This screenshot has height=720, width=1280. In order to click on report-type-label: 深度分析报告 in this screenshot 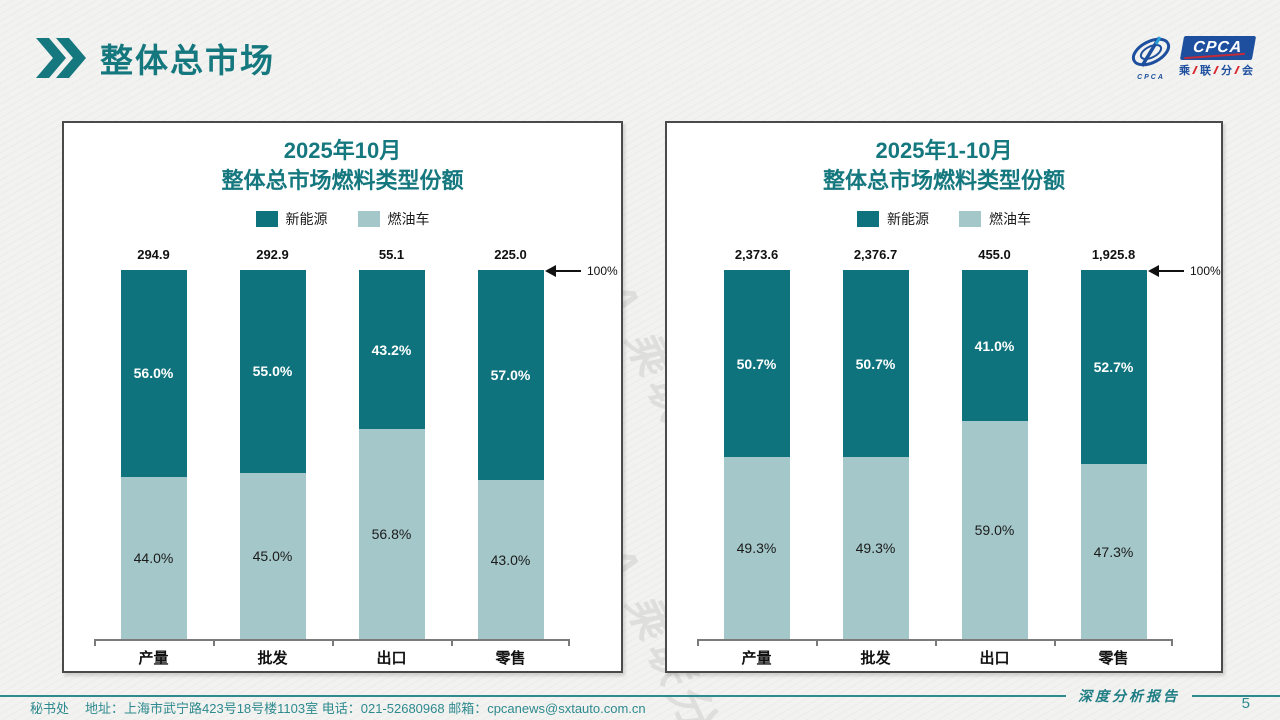, I will do `click(1129, 697)`.